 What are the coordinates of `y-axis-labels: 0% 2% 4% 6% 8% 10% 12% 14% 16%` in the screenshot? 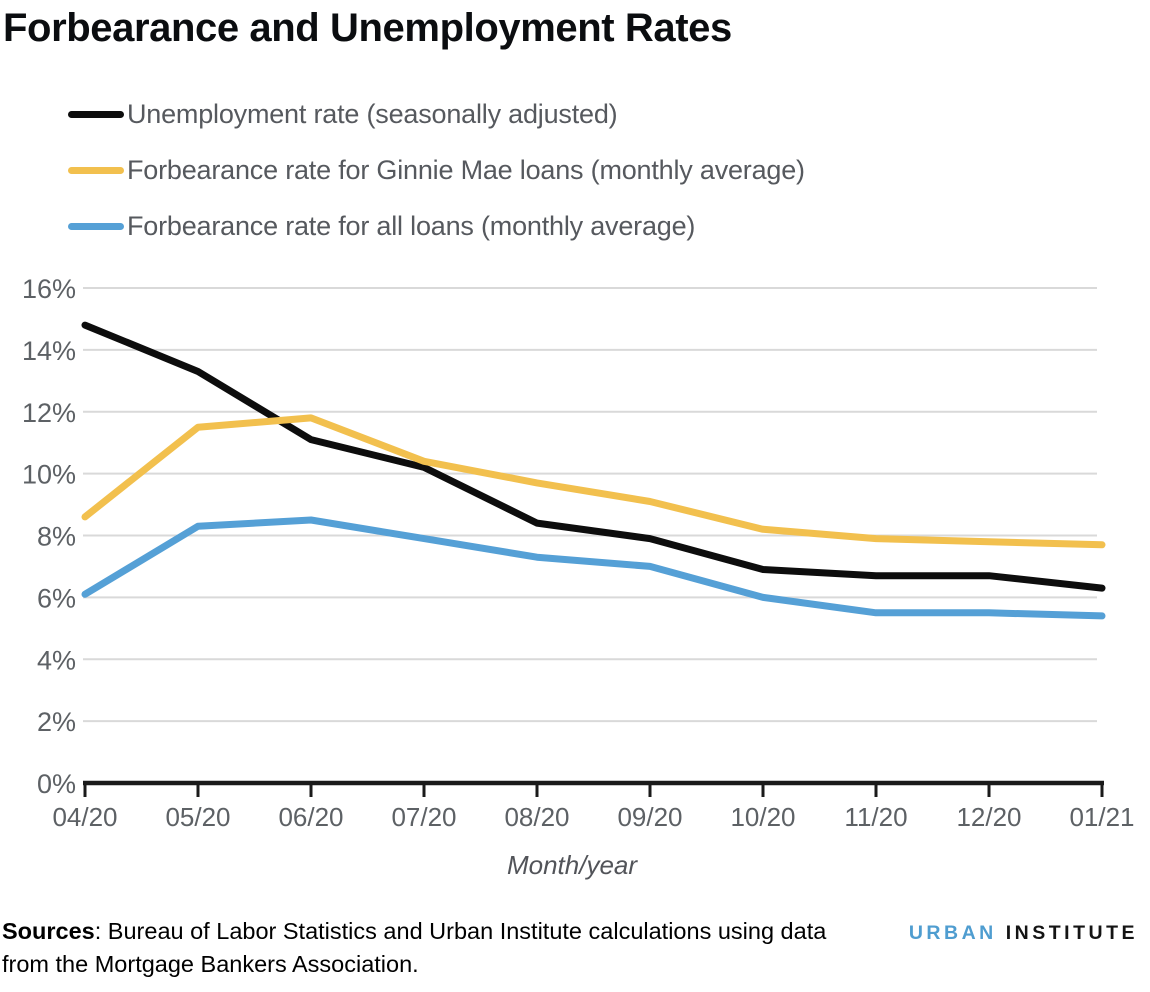 It's located at (49, 536).